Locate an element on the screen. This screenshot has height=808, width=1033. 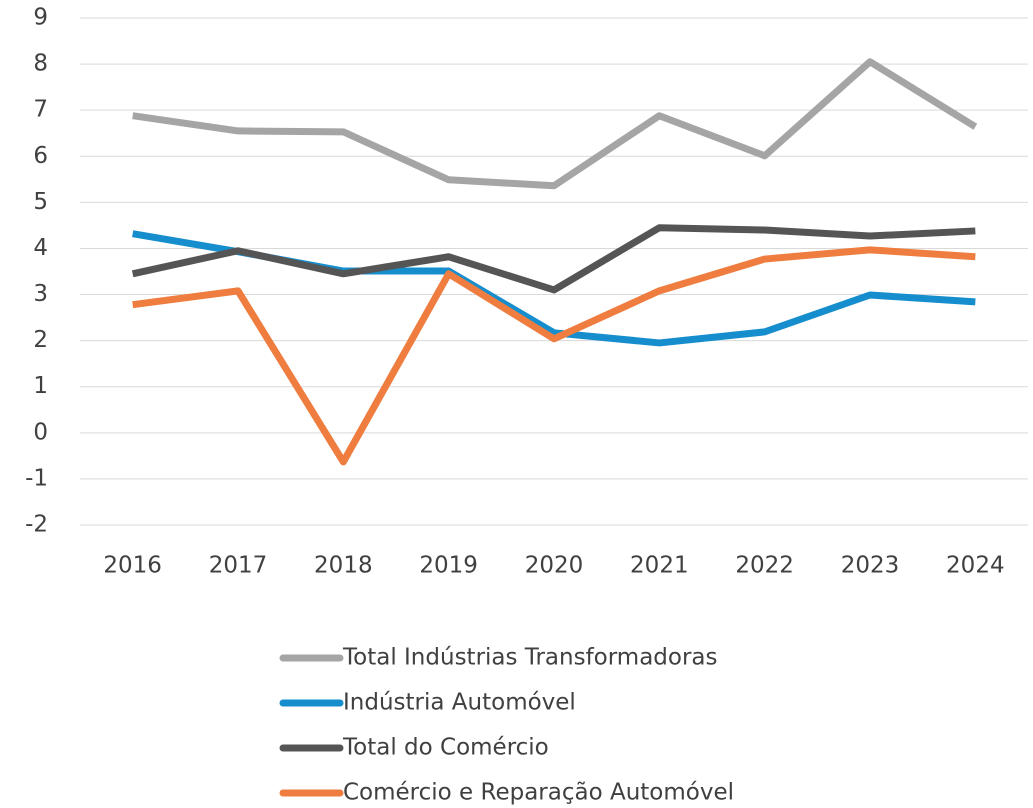
y-tick-label: 4 is located at coordinates (40, 248).